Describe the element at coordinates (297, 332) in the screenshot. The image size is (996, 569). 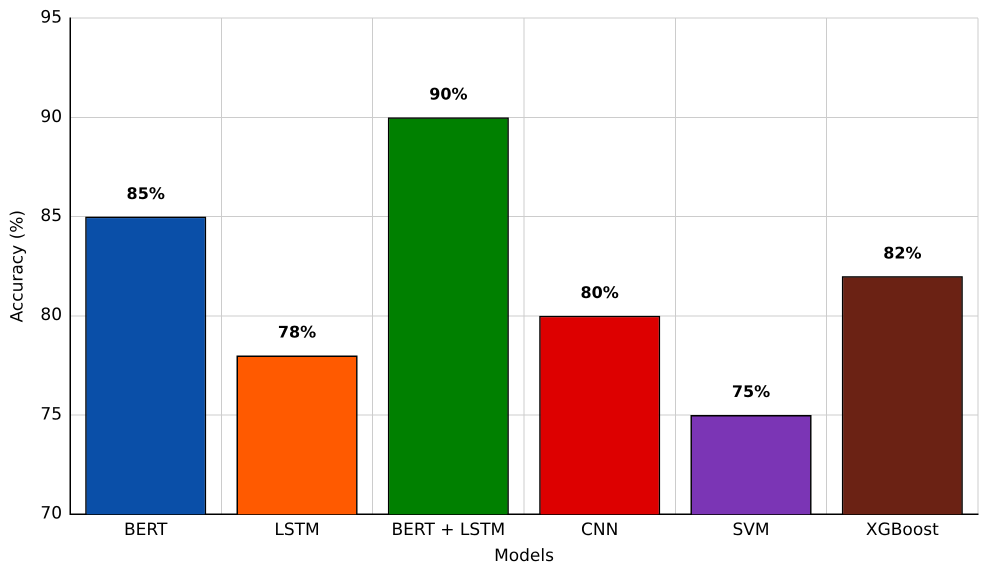
I see `data-label: 78%` at that location.